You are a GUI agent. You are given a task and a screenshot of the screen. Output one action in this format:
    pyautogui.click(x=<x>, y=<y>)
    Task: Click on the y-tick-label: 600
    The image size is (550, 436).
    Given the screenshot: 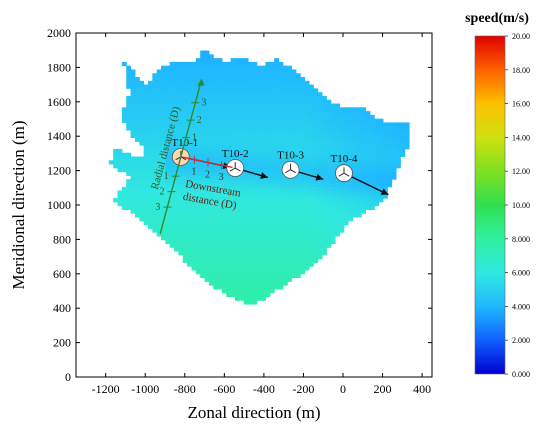 What is the action you would take?
    pyautogui.click(x=62, y=274)
    